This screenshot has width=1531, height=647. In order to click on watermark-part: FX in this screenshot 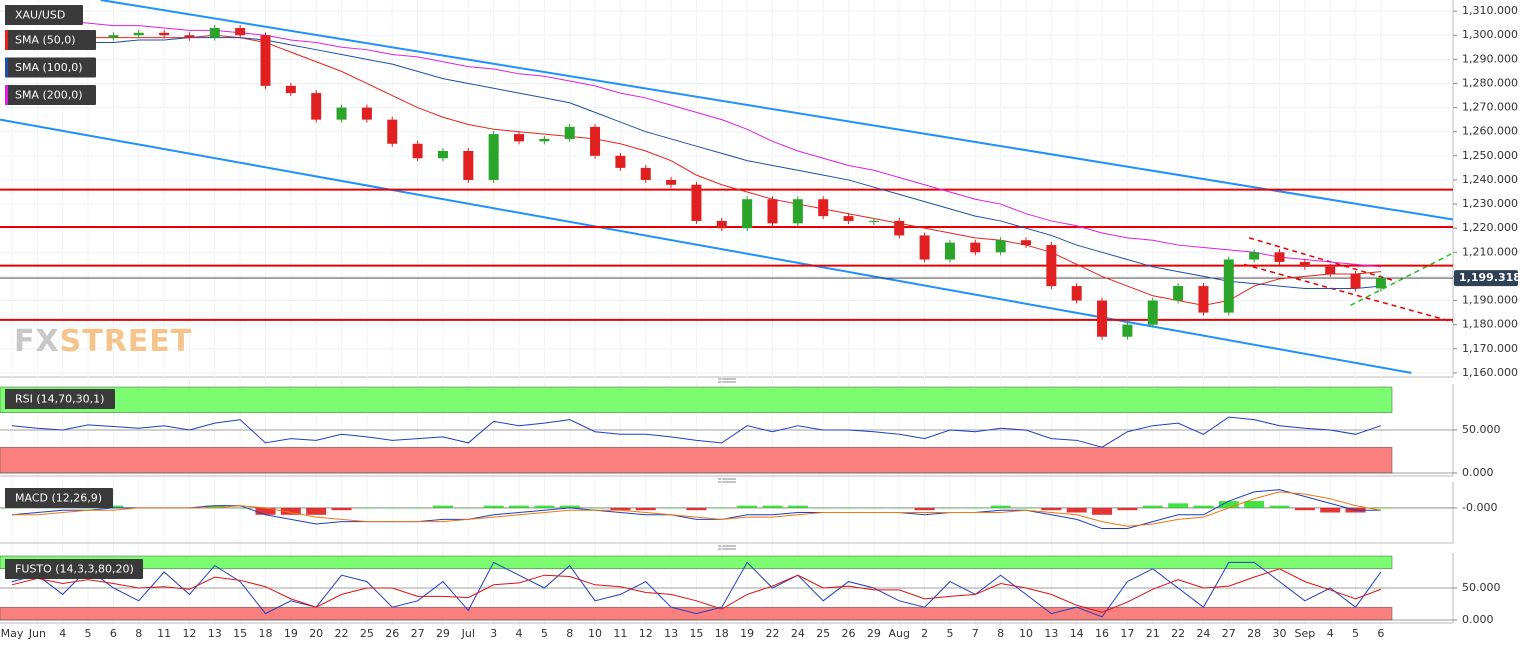, I will do `click(37, 341)`.